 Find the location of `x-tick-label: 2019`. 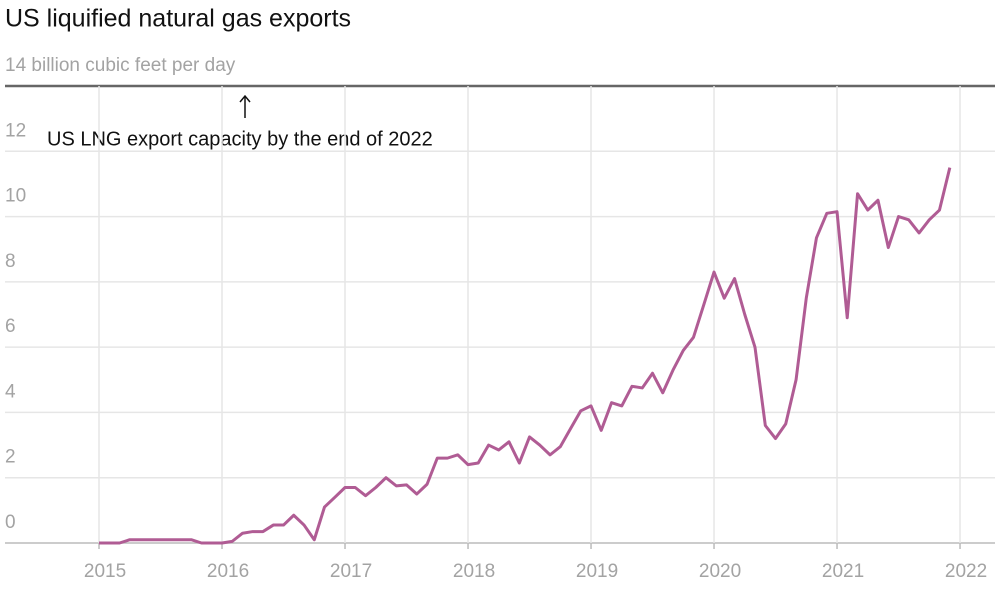

x-tick-label: 2019 is located at coordinates (597, 571).